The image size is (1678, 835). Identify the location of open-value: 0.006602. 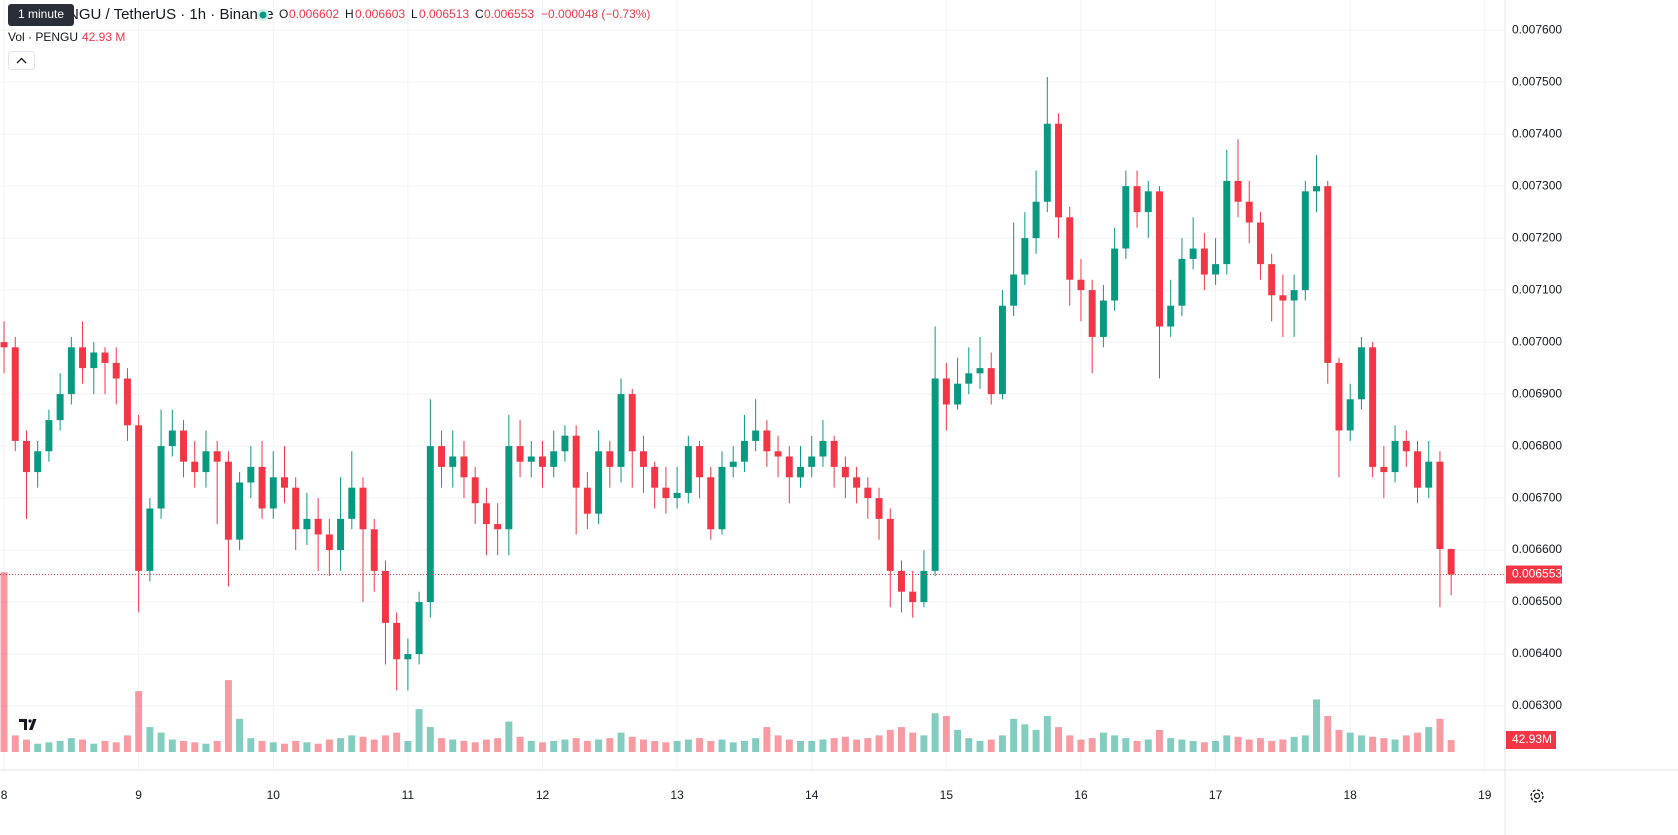
(314, 14).